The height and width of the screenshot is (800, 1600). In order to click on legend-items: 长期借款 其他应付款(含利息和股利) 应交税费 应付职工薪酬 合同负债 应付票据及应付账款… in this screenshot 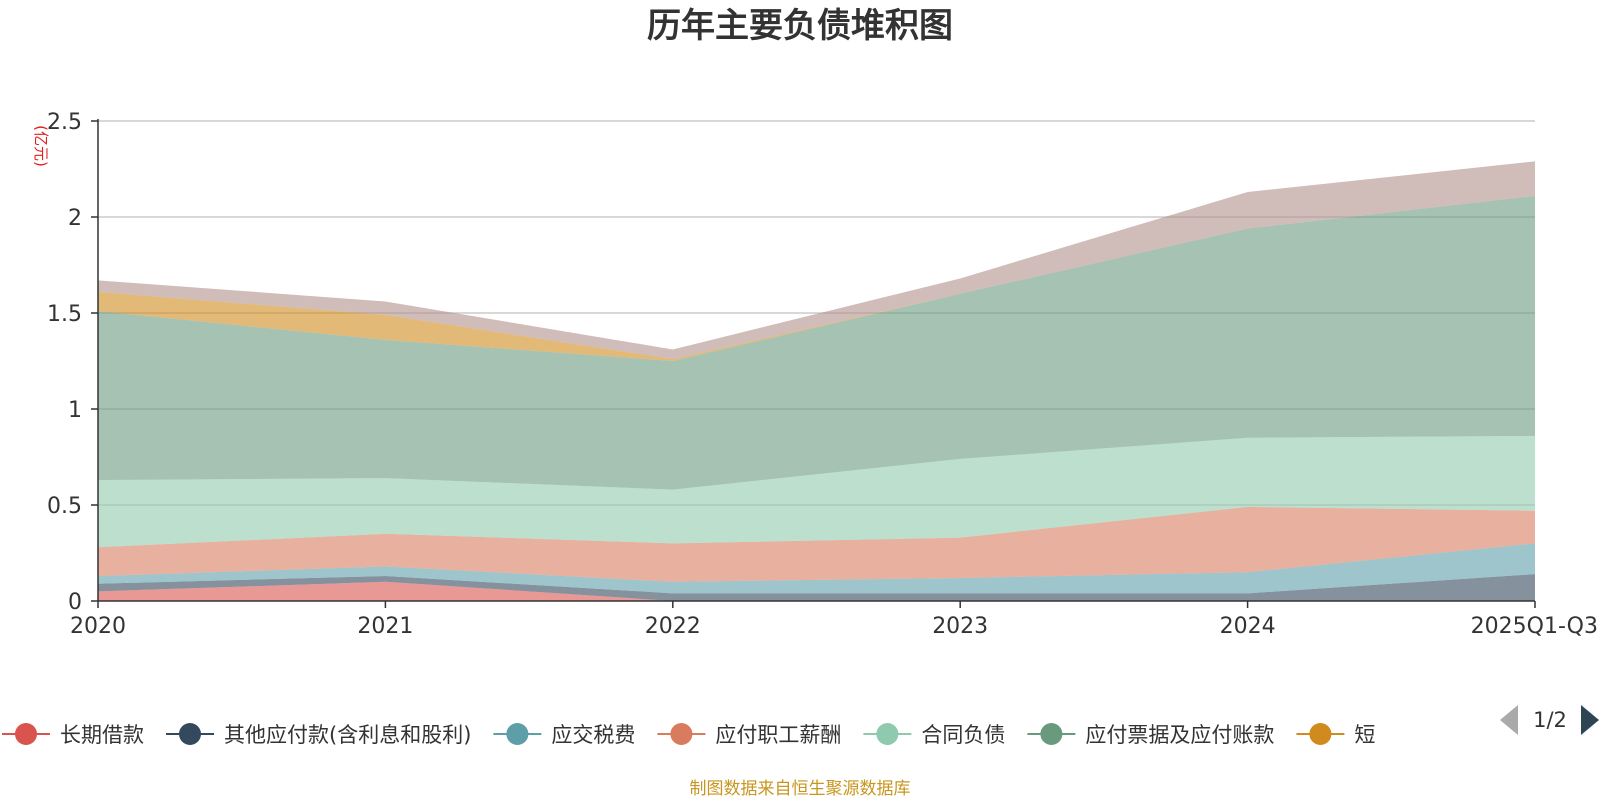, I will do `click(688, 735)`.